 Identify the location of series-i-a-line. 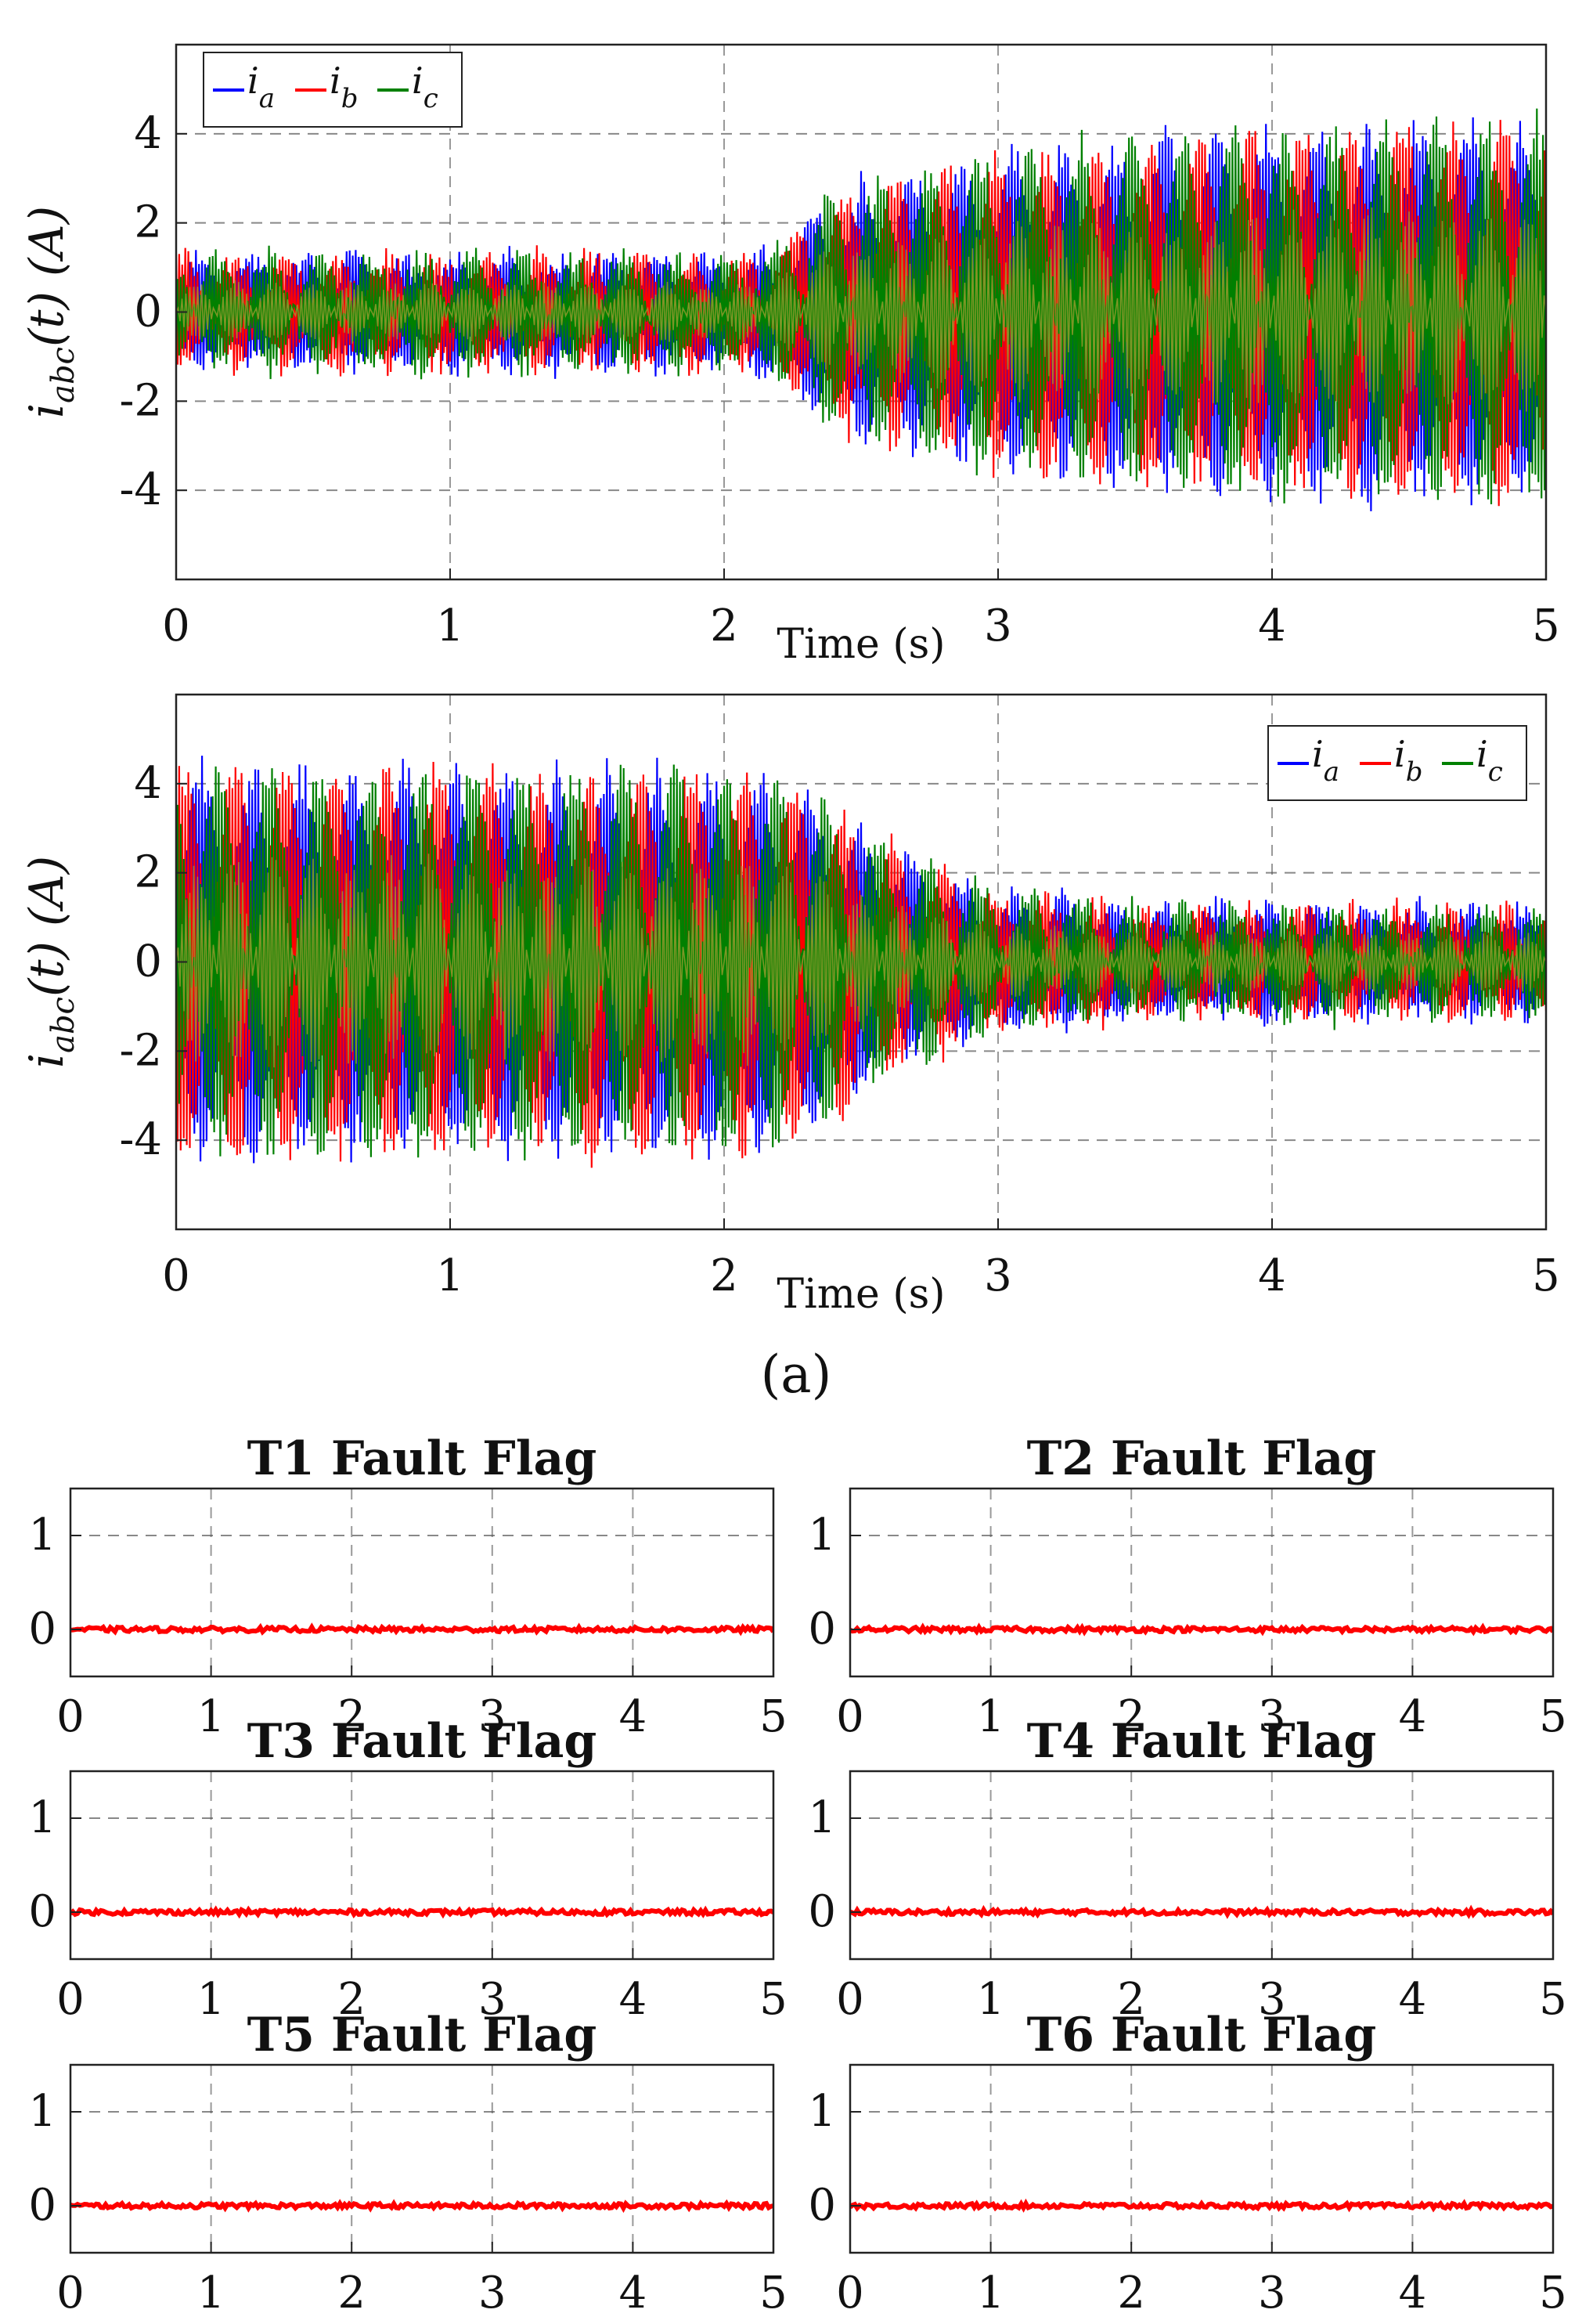
(861, 314).